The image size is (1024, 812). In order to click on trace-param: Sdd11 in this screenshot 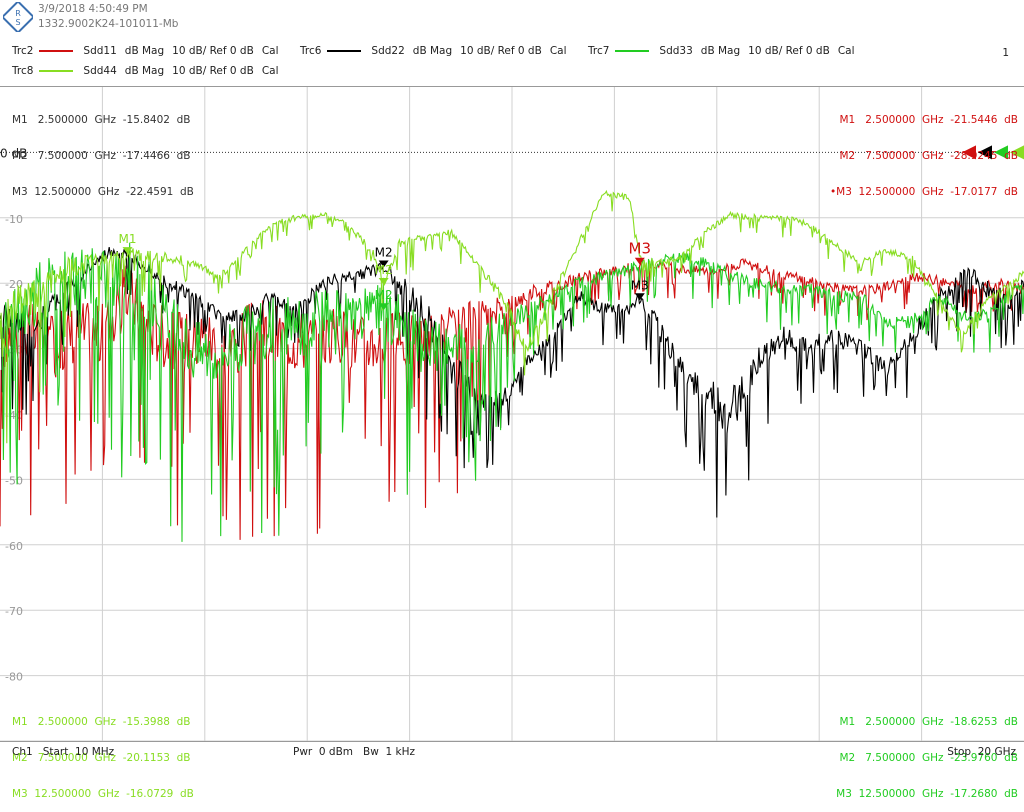, I will do `click(100, 51)`.